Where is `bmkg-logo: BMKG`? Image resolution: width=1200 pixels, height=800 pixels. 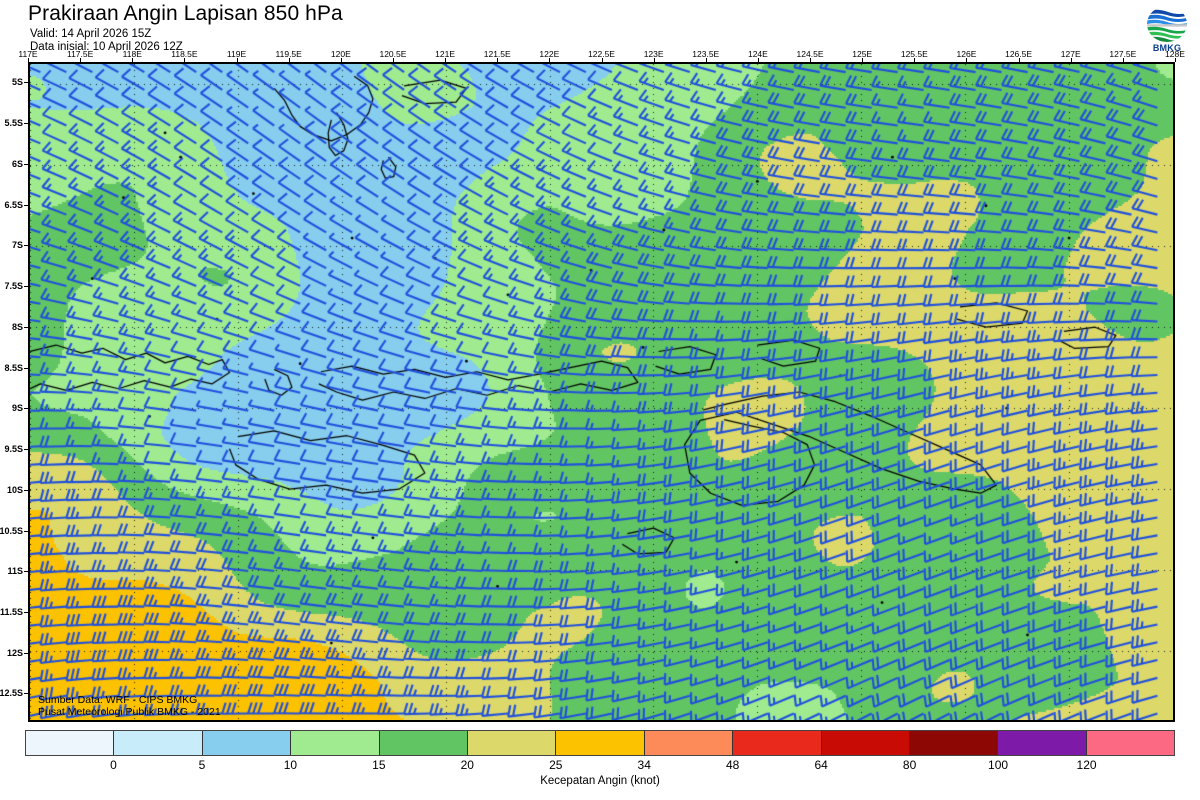 bmkg-logo: BMKG is located at coordinates (1167, 30).